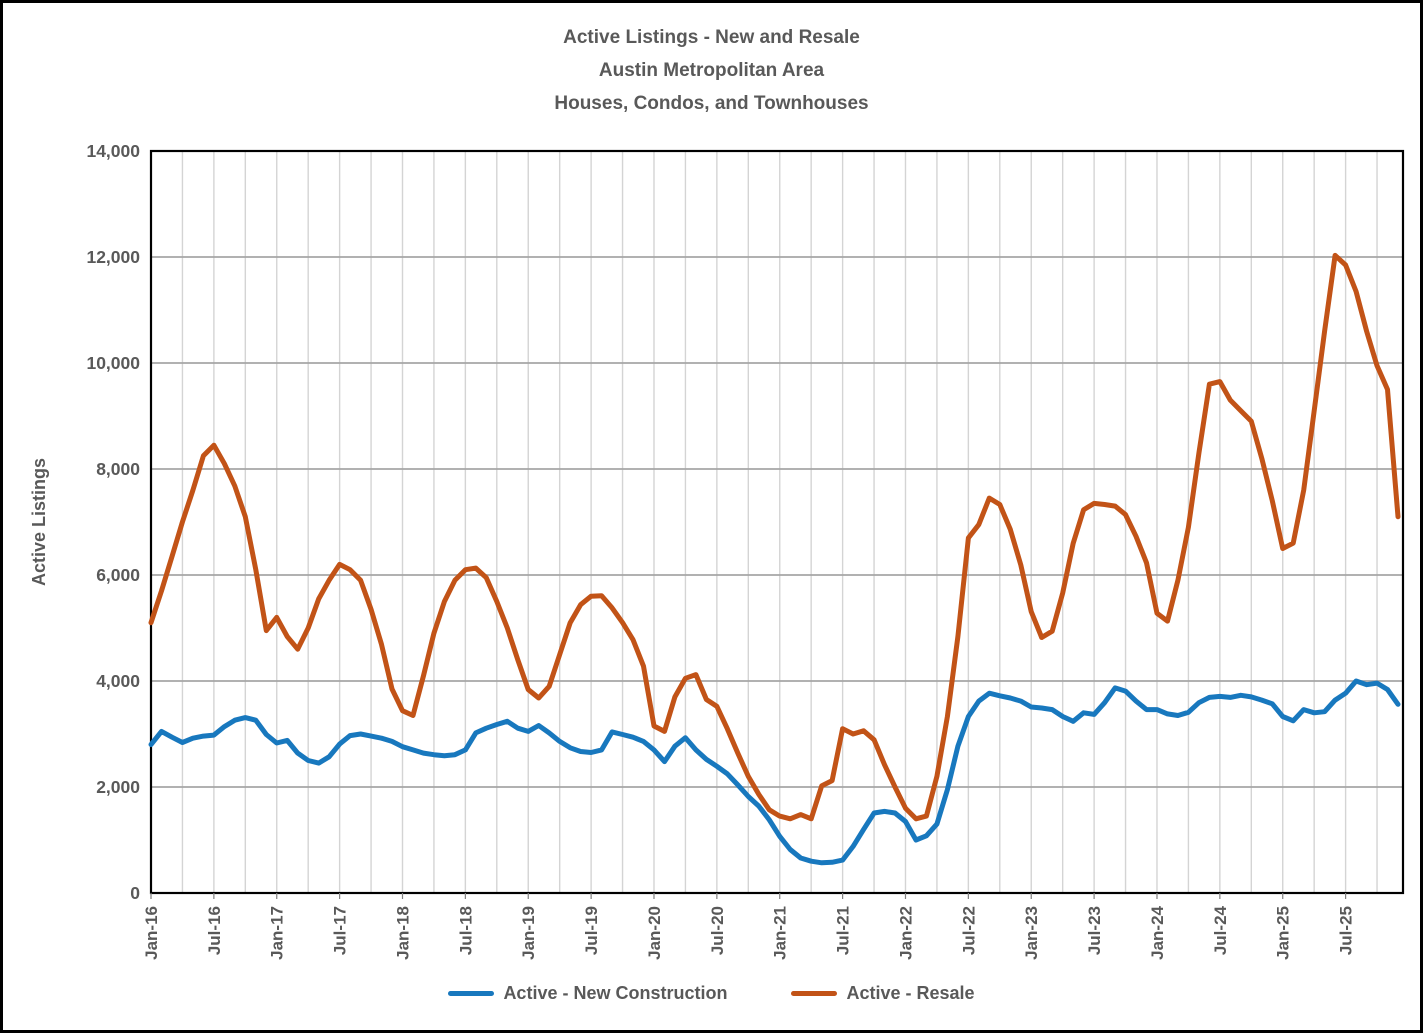 The image size is (1423, 1033). Describe the element at coordinates (151, 933) in the screenshot. I see `x-tick-label: Jan-16` at that location.